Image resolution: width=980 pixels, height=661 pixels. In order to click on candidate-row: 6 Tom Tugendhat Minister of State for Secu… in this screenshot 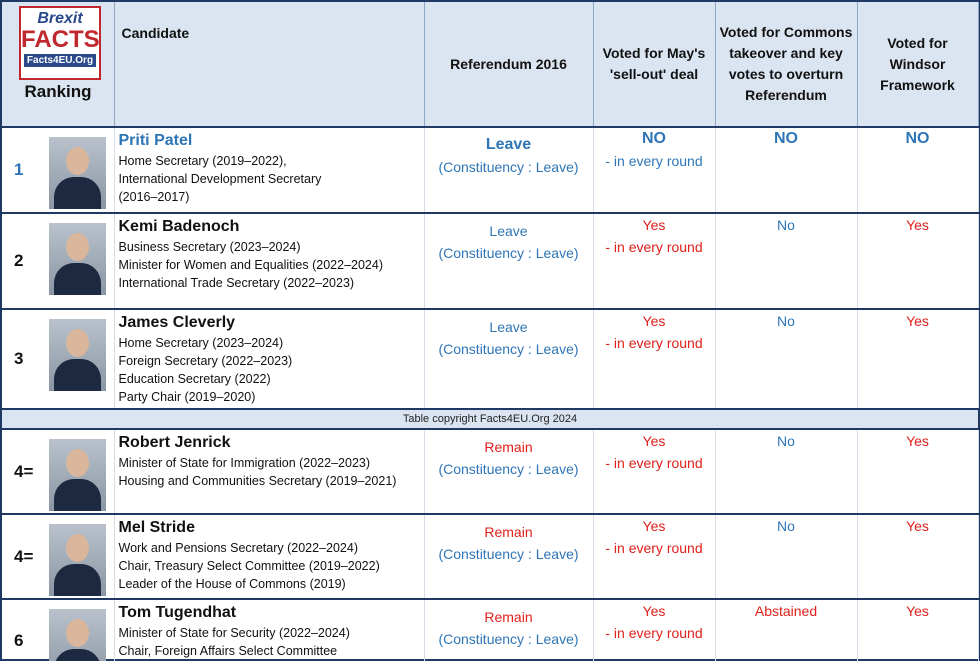, I will do `click(490, 630)`.